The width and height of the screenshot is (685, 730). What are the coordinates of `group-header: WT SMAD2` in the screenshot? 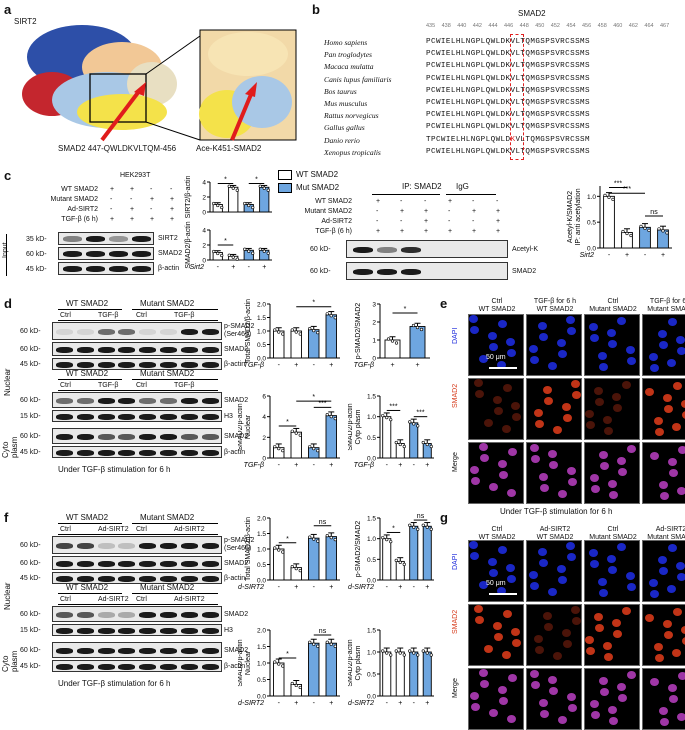 It's located at (87, 517).